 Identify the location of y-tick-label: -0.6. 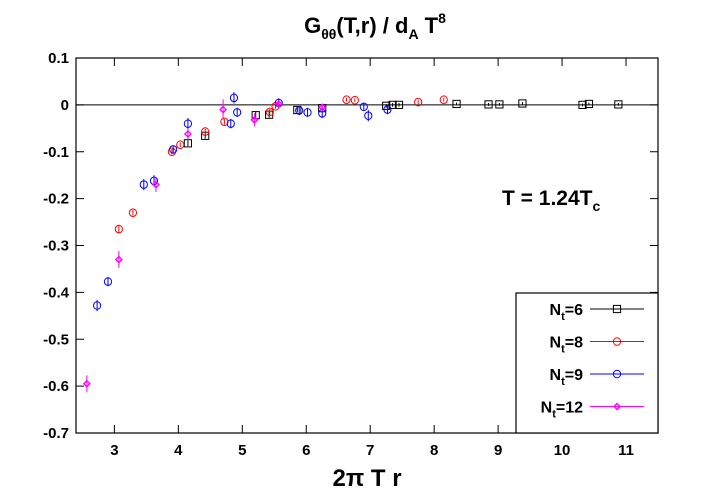
(56, 386).